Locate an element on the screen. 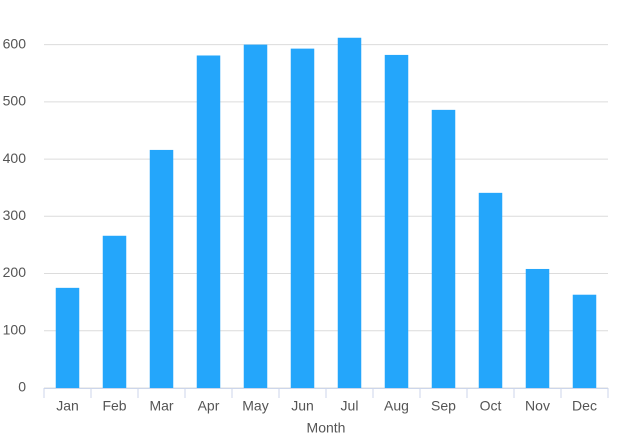  x-tick-label: Apr is located at coordinates (209, 406).